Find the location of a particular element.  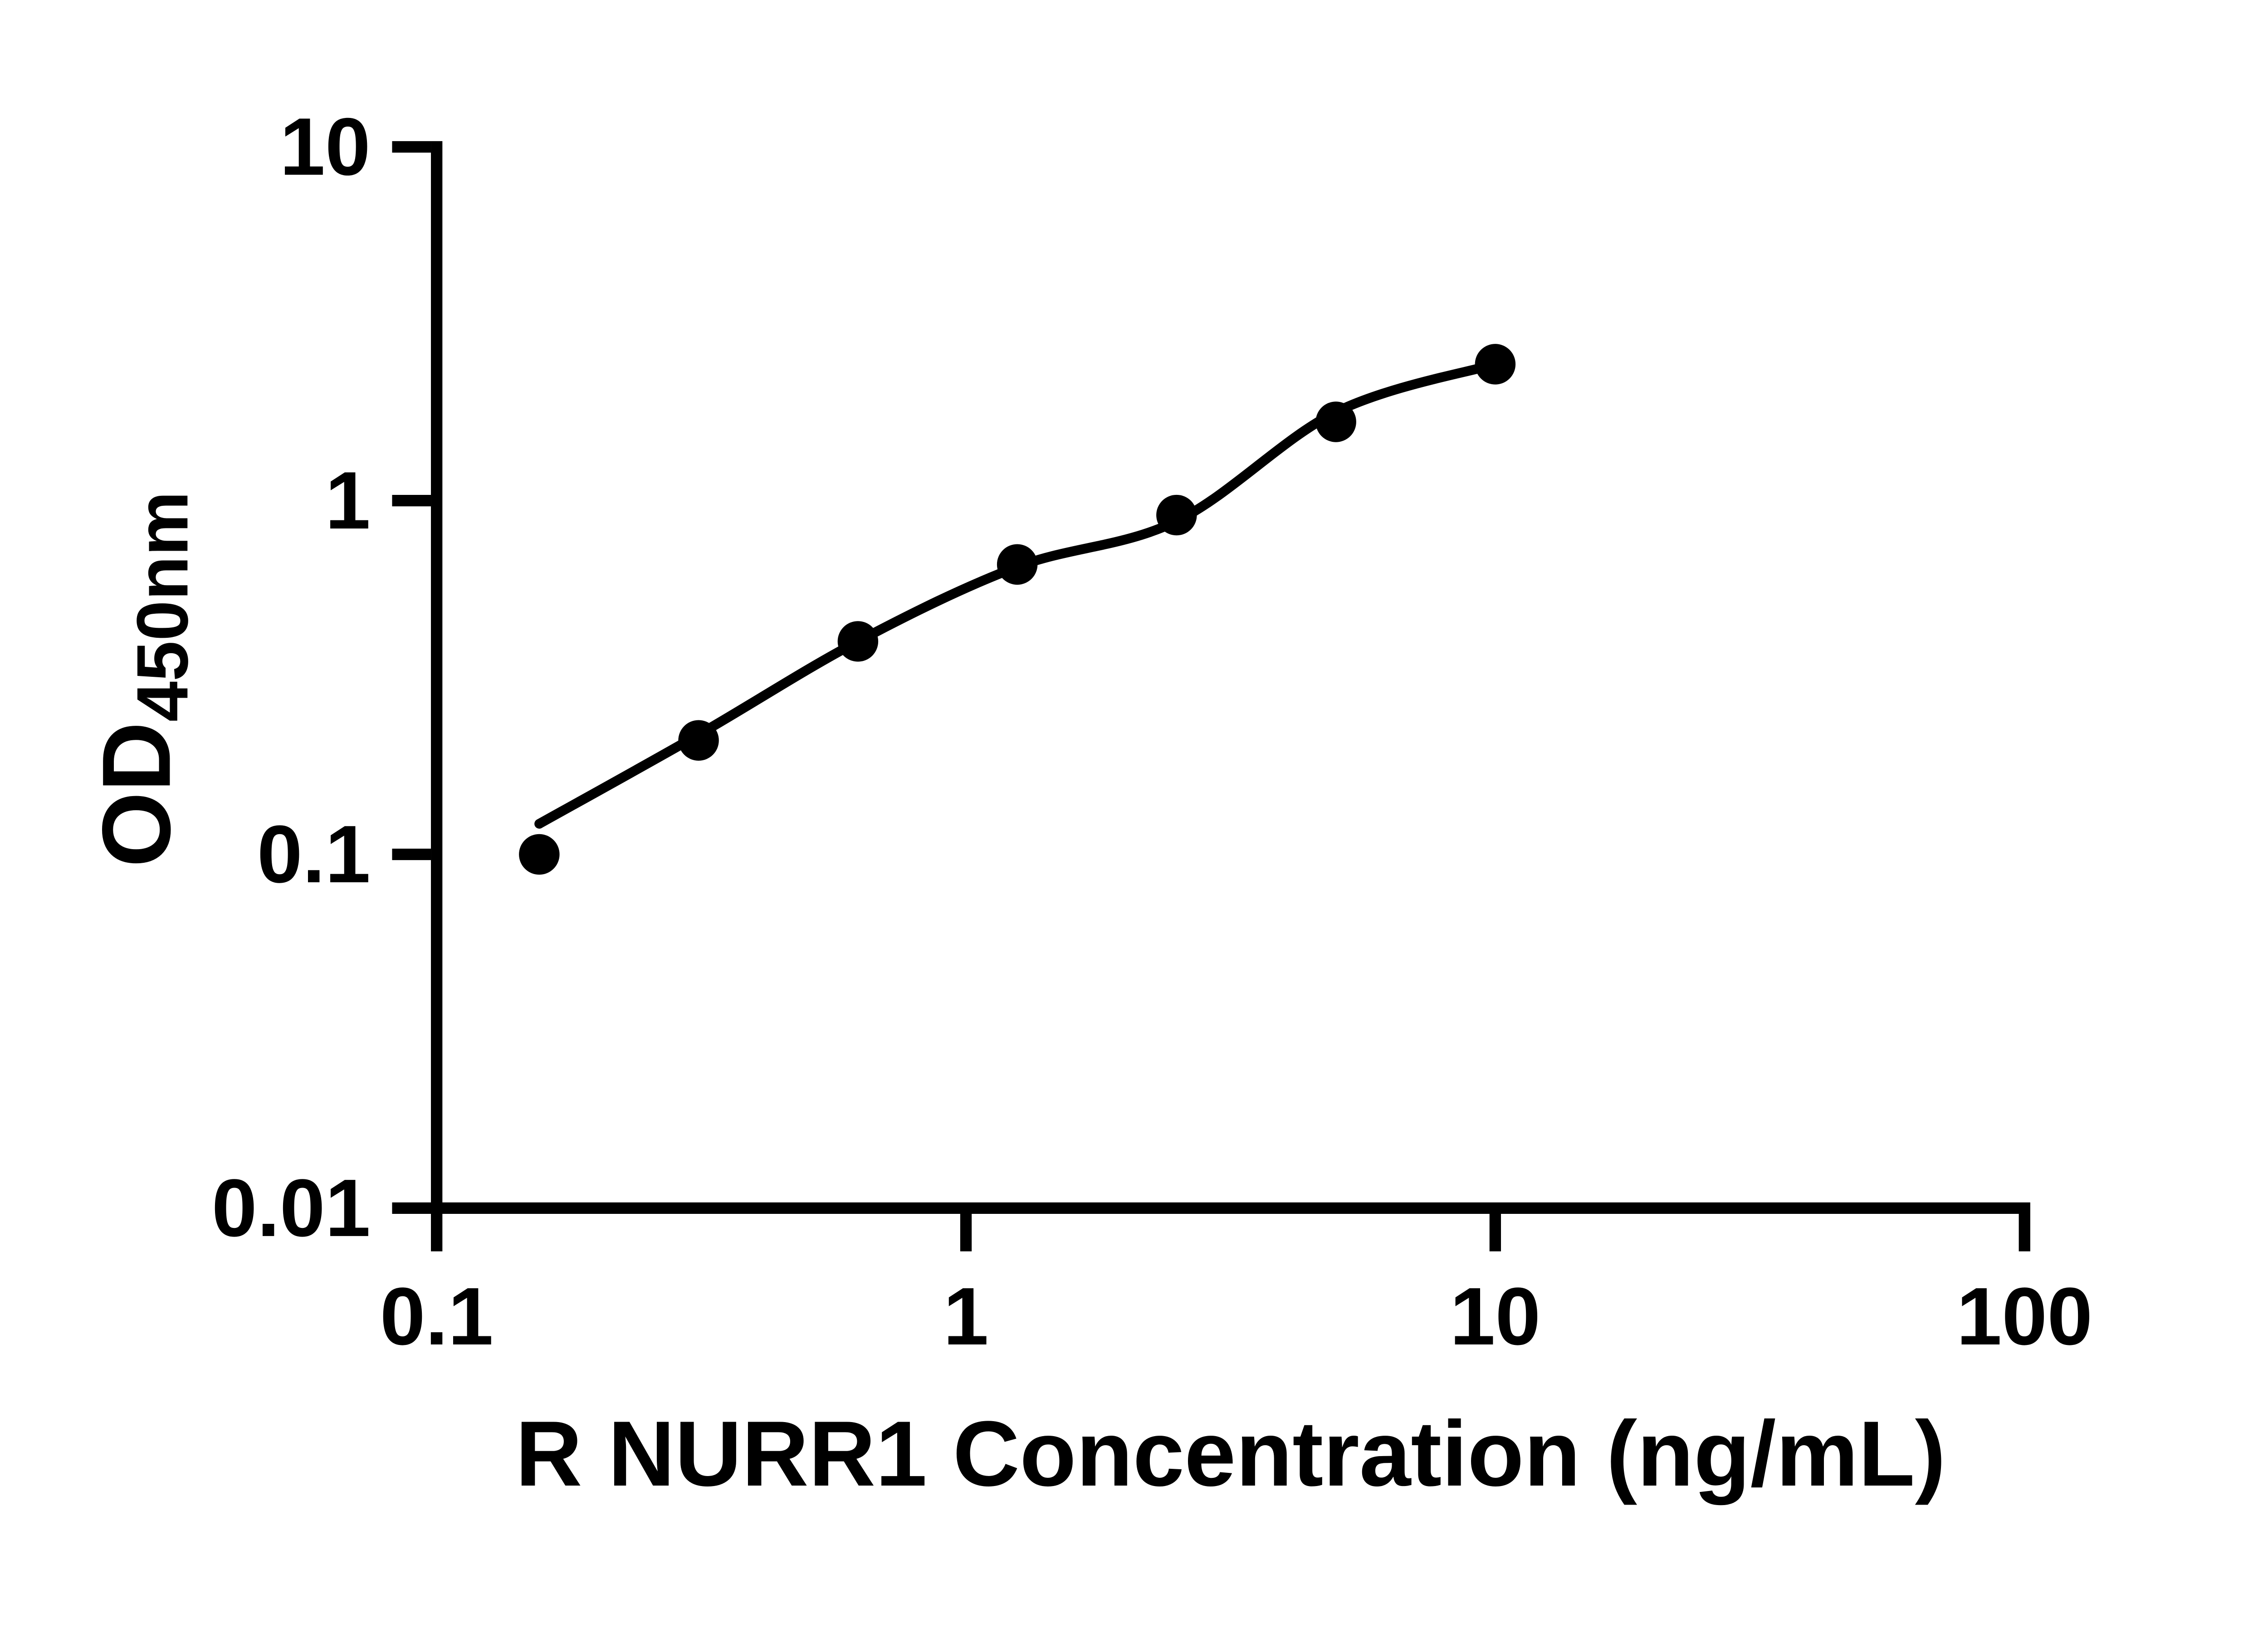

x-tick-label: 0.1 is located at coordinates (437, 1316).